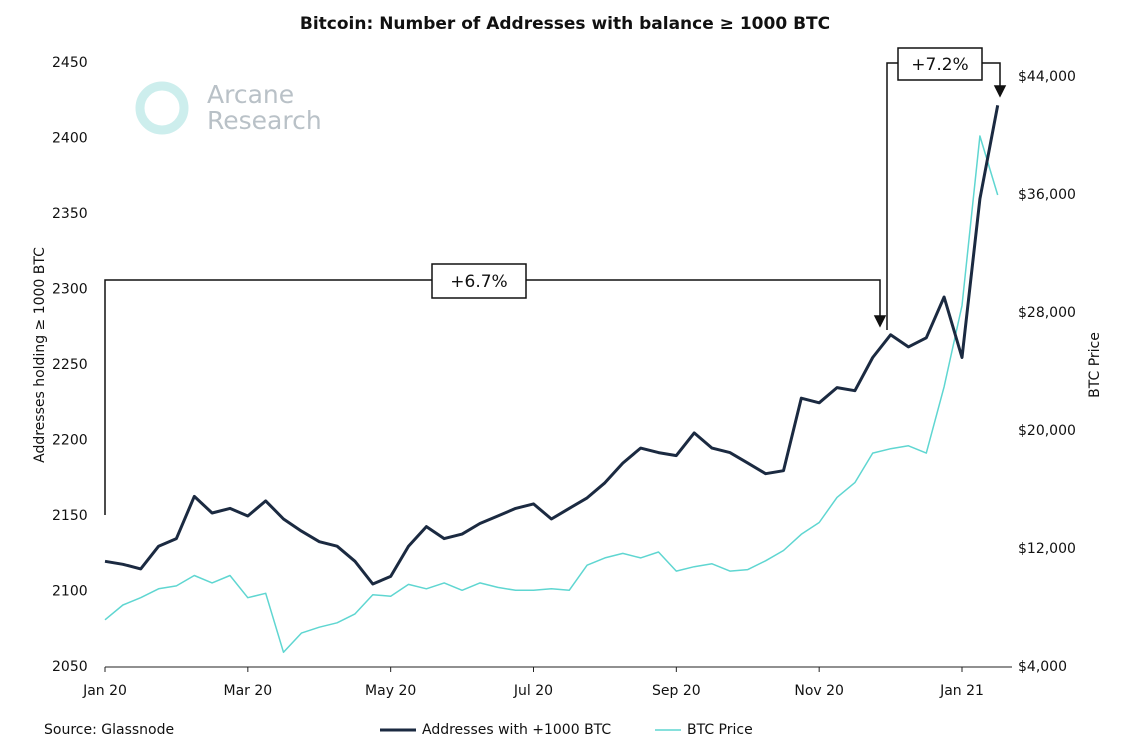 Image resolution: width=1140 pixels, height=756 pixels. What do you see at coordinates (70, 667) in the screenshot?
I see `y-tick-label: 2050` at bounding box center [70, 667].